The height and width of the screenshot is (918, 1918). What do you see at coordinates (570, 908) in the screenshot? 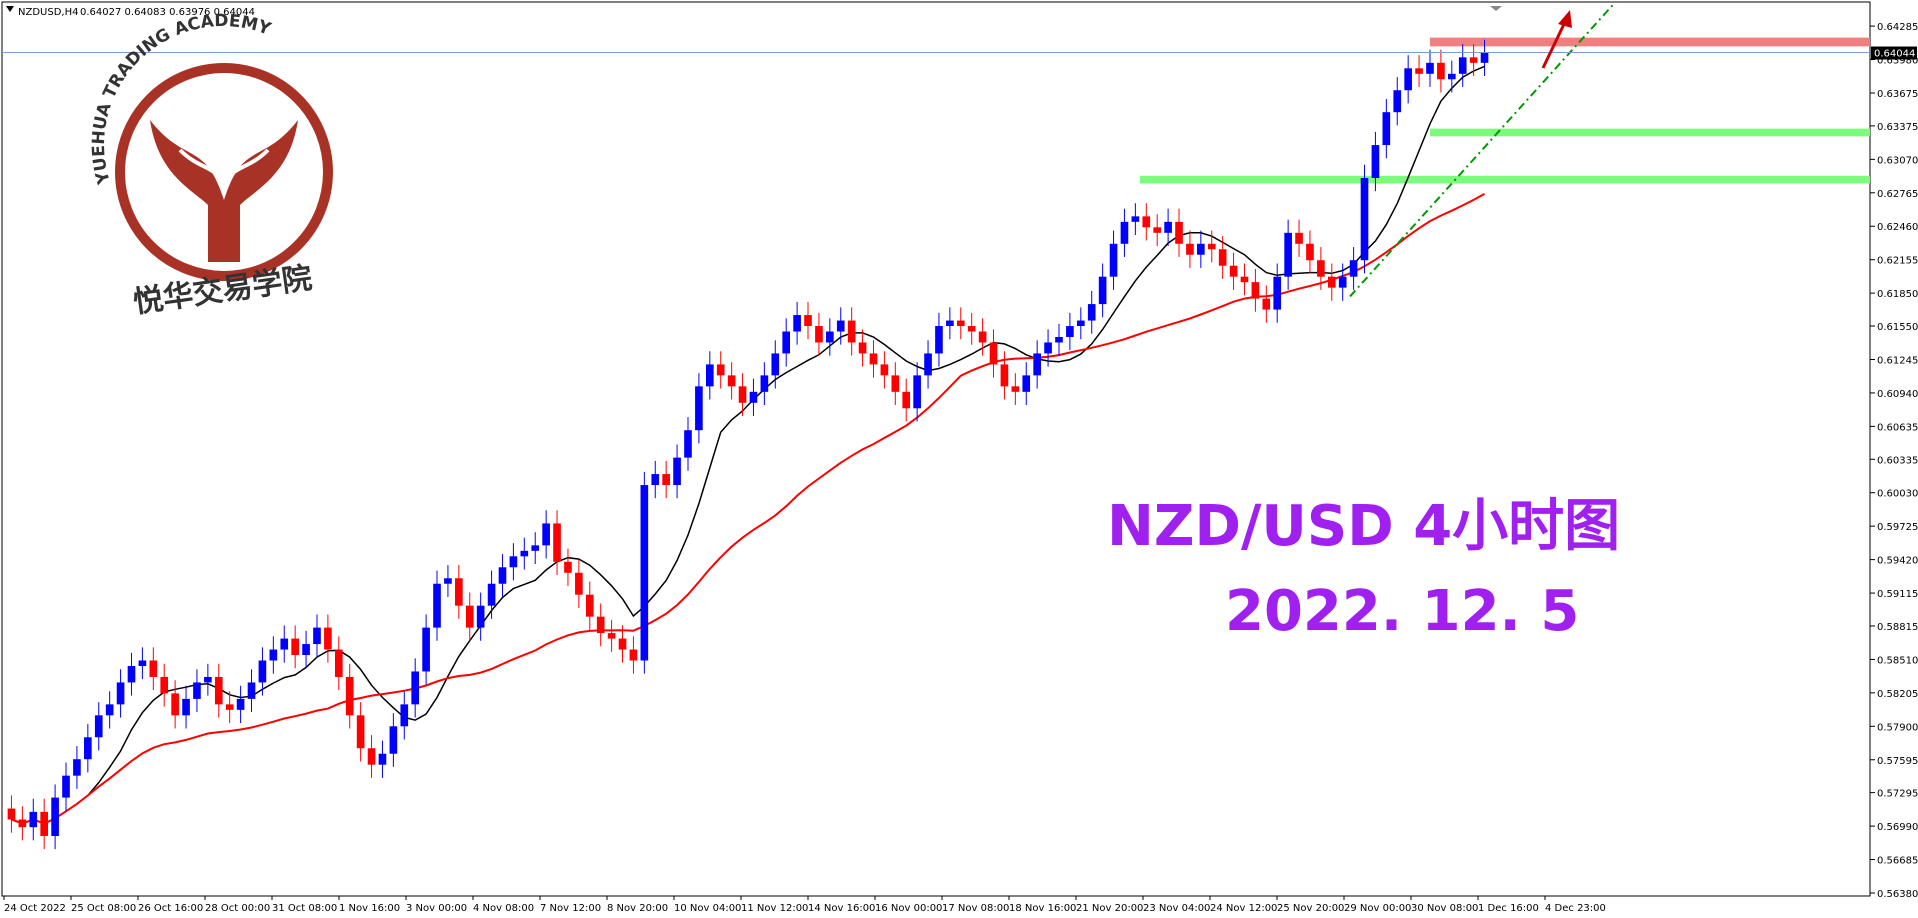
I see `time-tick-label: 7 Nov 12:00` at bounding box center [570, 908].